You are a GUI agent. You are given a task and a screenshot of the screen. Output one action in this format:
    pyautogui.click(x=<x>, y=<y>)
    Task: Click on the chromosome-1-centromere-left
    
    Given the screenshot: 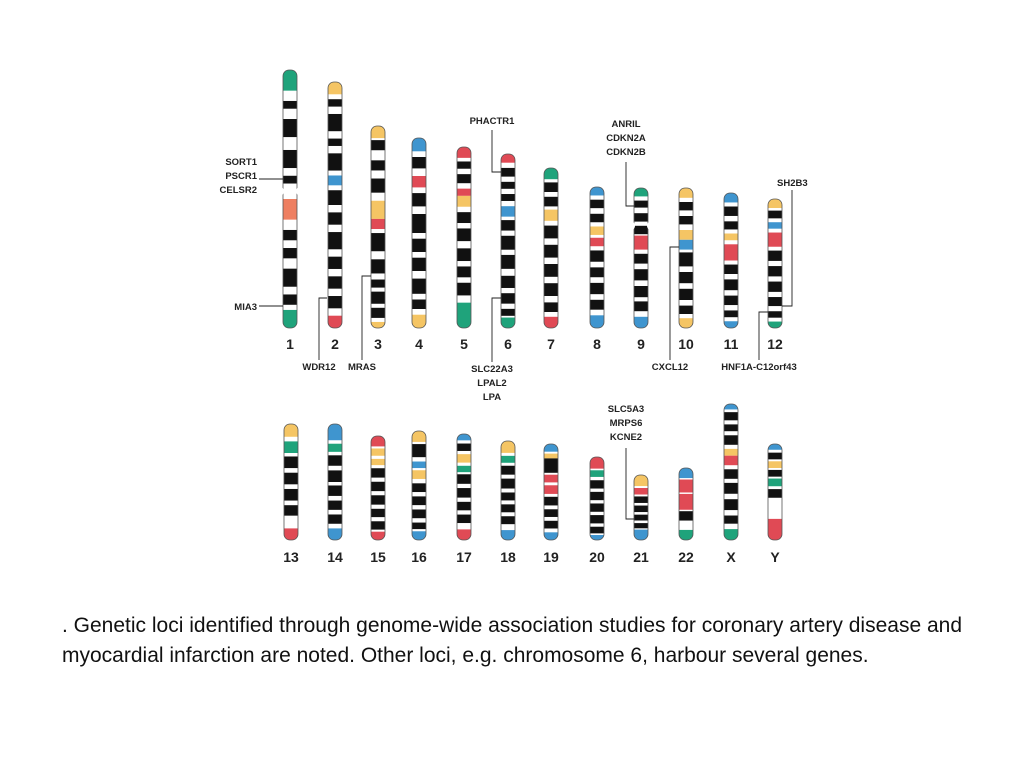 What is the action you would take?
    pyautogui.click(x=283, y=191)
    